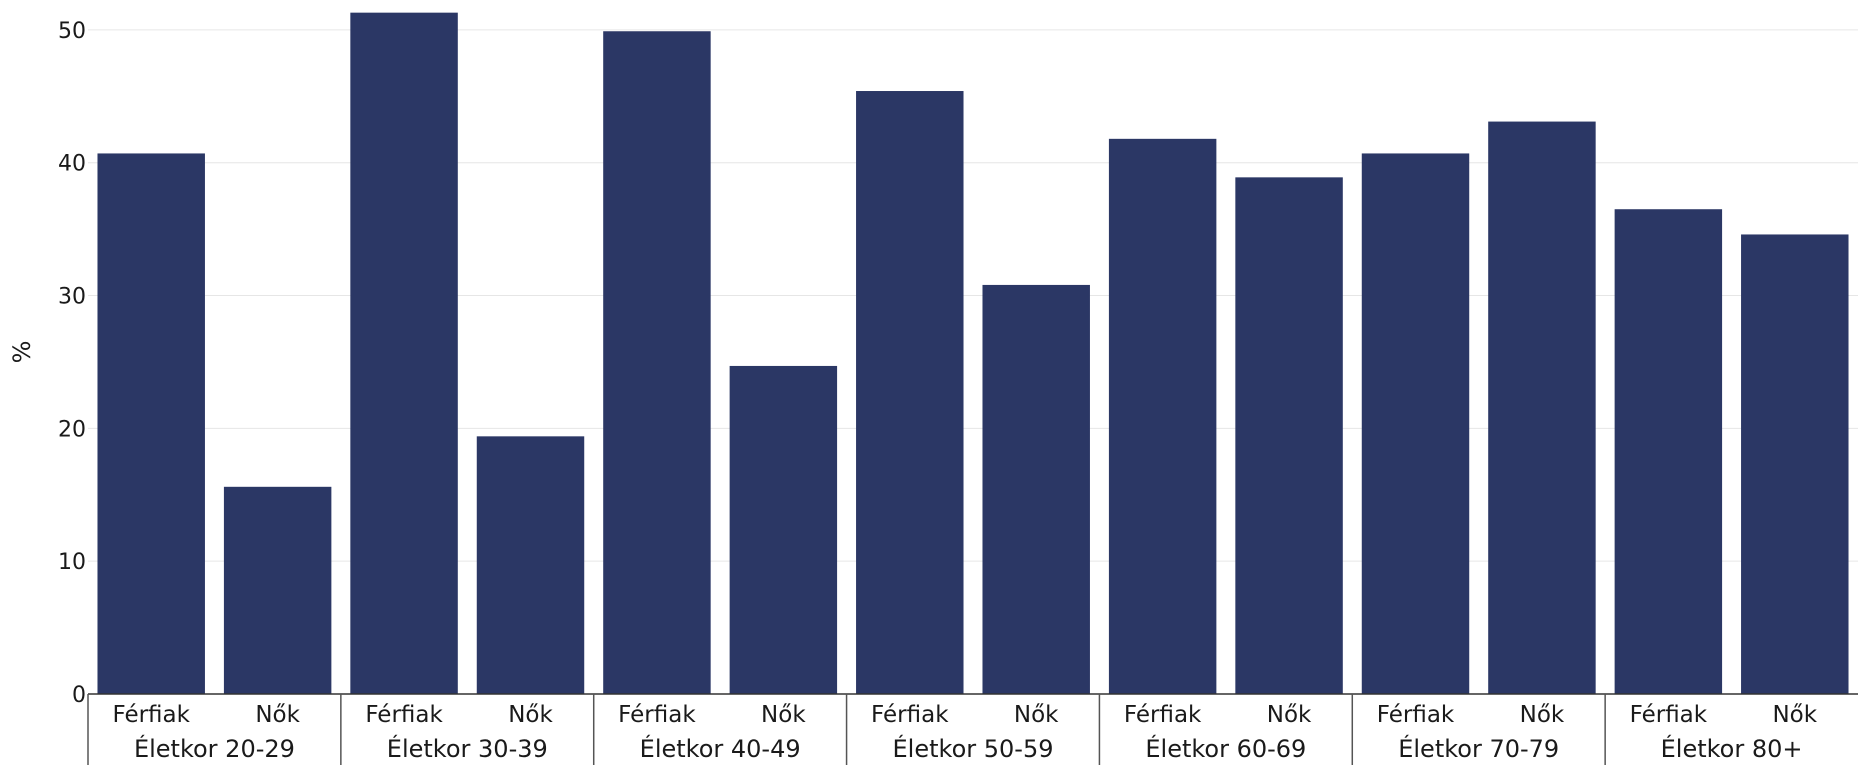 This screenshot has width=1858, height=765. I want to click on x-group-label: Életkor 20-29, so click(214, 748).